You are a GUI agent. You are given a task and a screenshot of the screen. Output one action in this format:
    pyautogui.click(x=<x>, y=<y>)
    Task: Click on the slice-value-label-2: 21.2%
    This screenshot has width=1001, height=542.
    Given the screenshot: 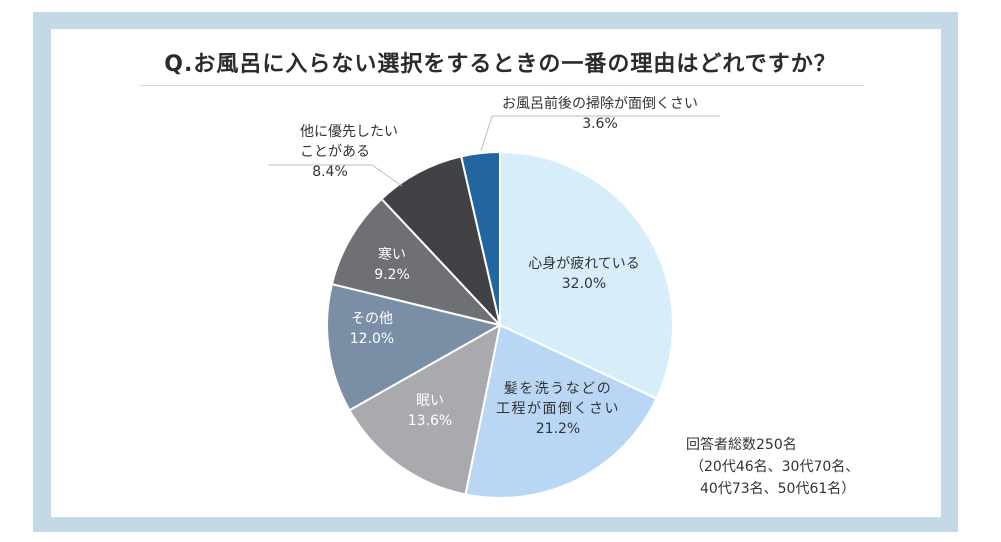 What is the action you would take?
    pyautogui.click(x=558, y=429)
    